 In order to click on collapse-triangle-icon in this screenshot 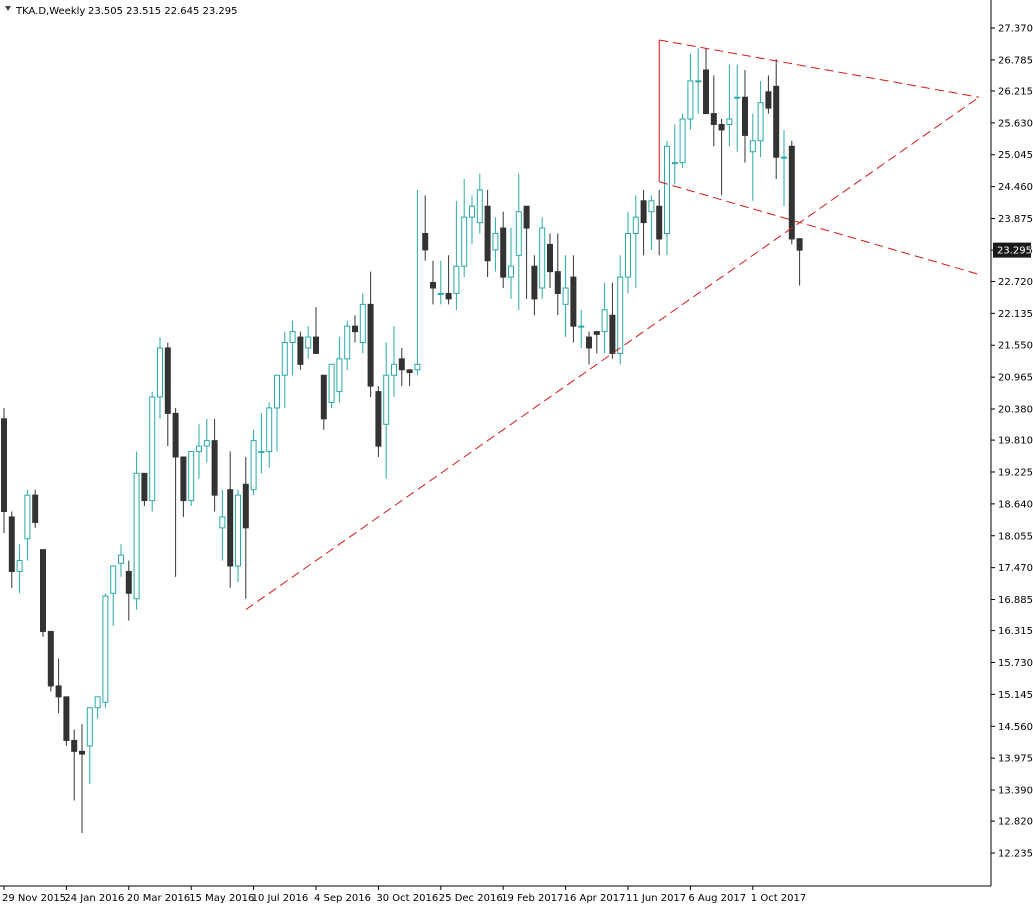, I will do `click(8, 8)`.